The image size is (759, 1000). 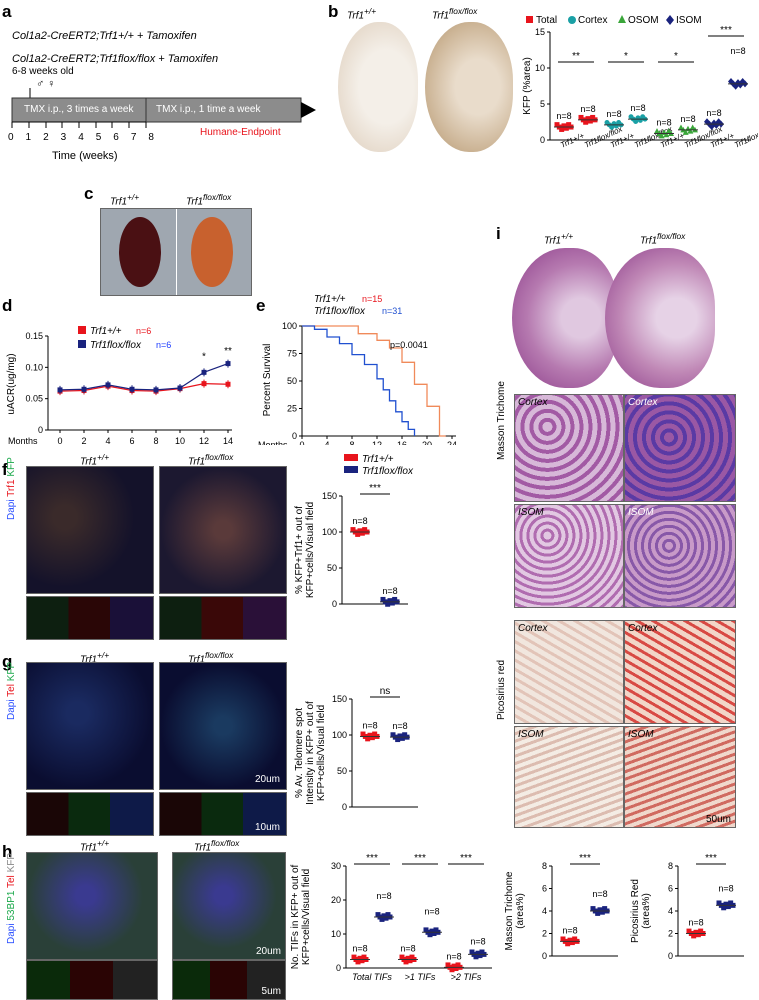 What do you see at coordinates (228, 351) in the screenshot?
I see `significance-label: **` at bounding box center [228, 351].